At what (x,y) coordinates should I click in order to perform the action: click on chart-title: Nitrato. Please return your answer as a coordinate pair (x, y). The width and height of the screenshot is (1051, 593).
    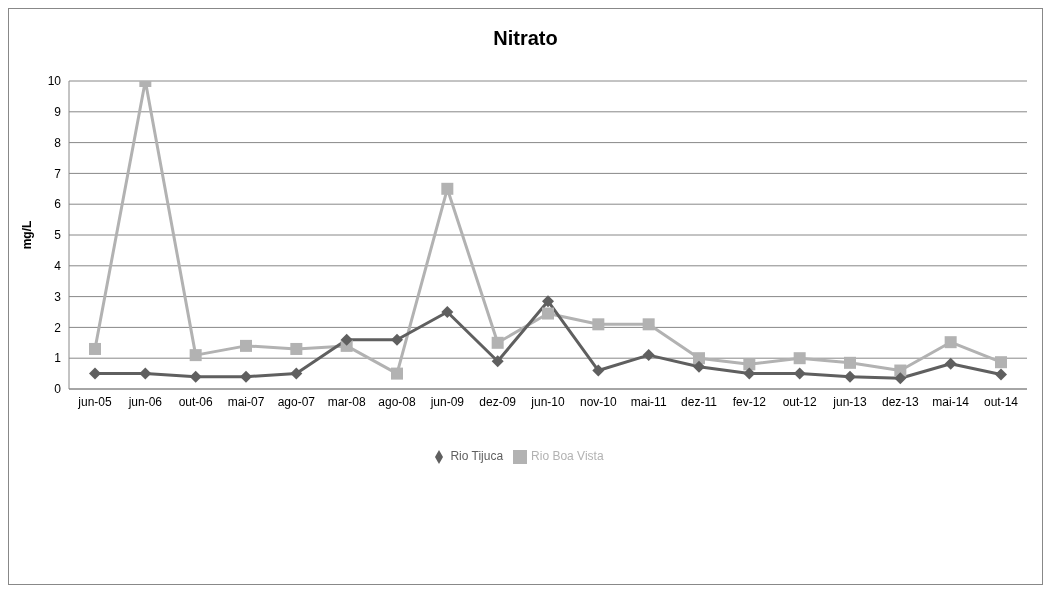
    Looking at the image, I should click on (525, 38).